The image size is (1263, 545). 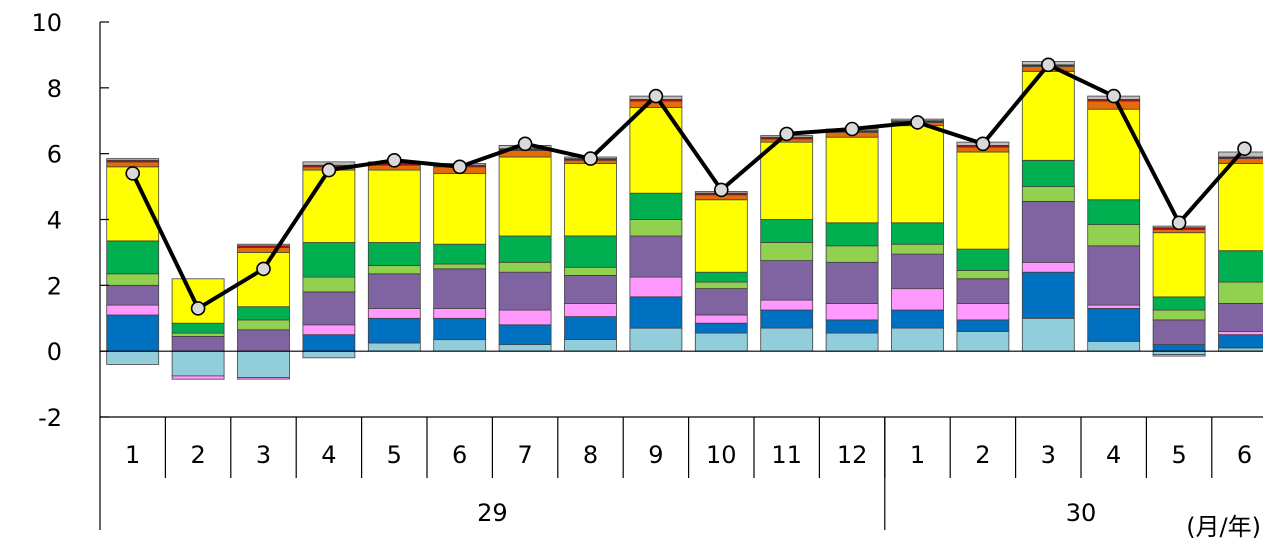 I want to click on x-tick-label: 12, so click(x=852, y=455).